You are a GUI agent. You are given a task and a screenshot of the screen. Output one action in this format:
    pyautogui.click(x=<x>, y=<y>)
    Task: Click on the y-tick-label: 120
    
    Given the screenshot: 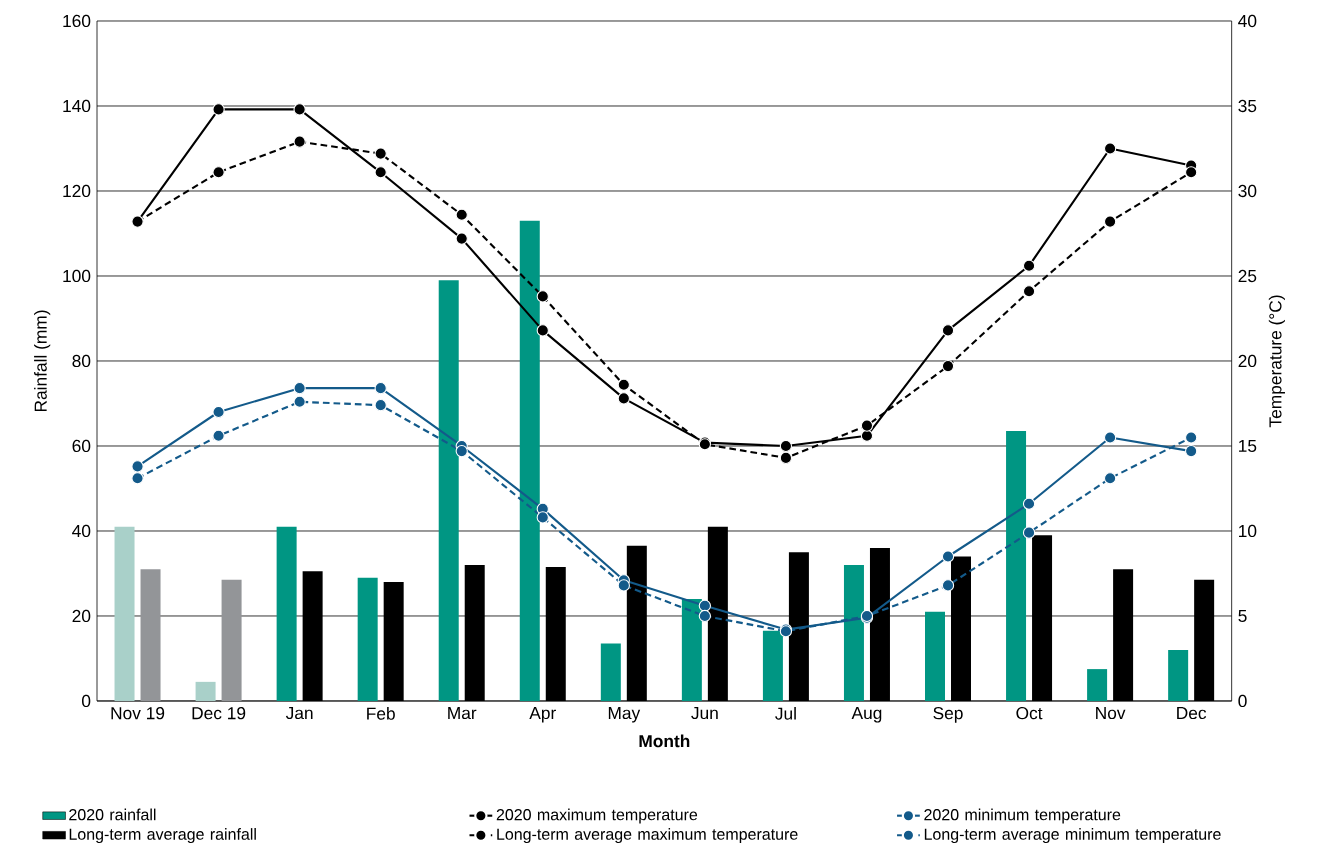 What is the action you would take?
    pyautogui.click(x=77, y=191)
    